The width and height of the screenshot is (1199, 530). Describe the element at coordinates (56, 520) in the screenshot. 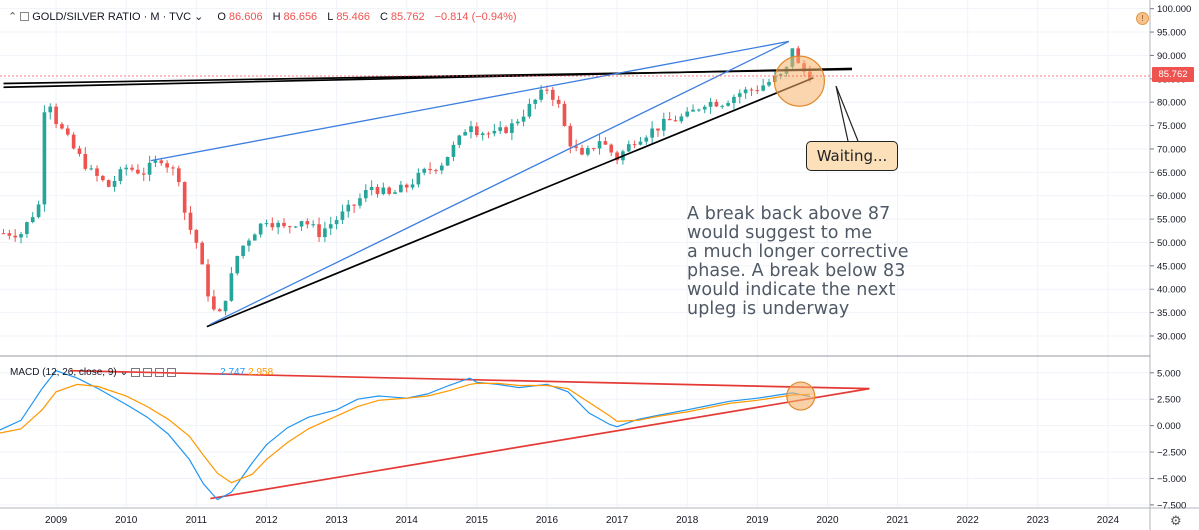

I see `time-tick-label: 2009` at that location.